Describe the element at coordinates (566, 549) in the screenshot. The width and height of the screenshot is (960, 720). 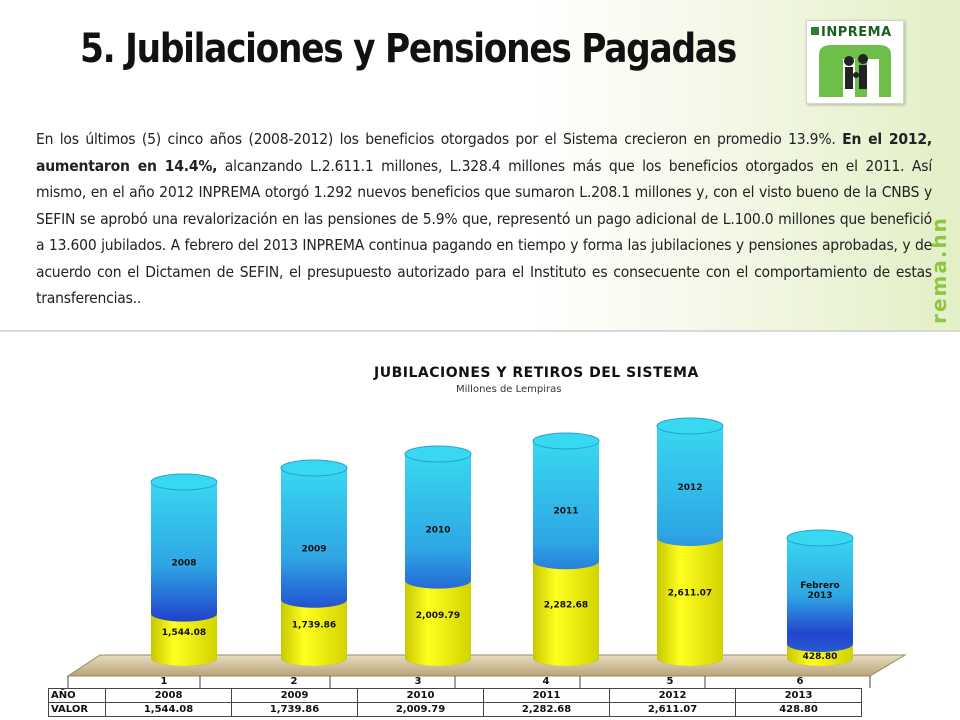
I see `bar-4: 2011 2,282.68` at that location.